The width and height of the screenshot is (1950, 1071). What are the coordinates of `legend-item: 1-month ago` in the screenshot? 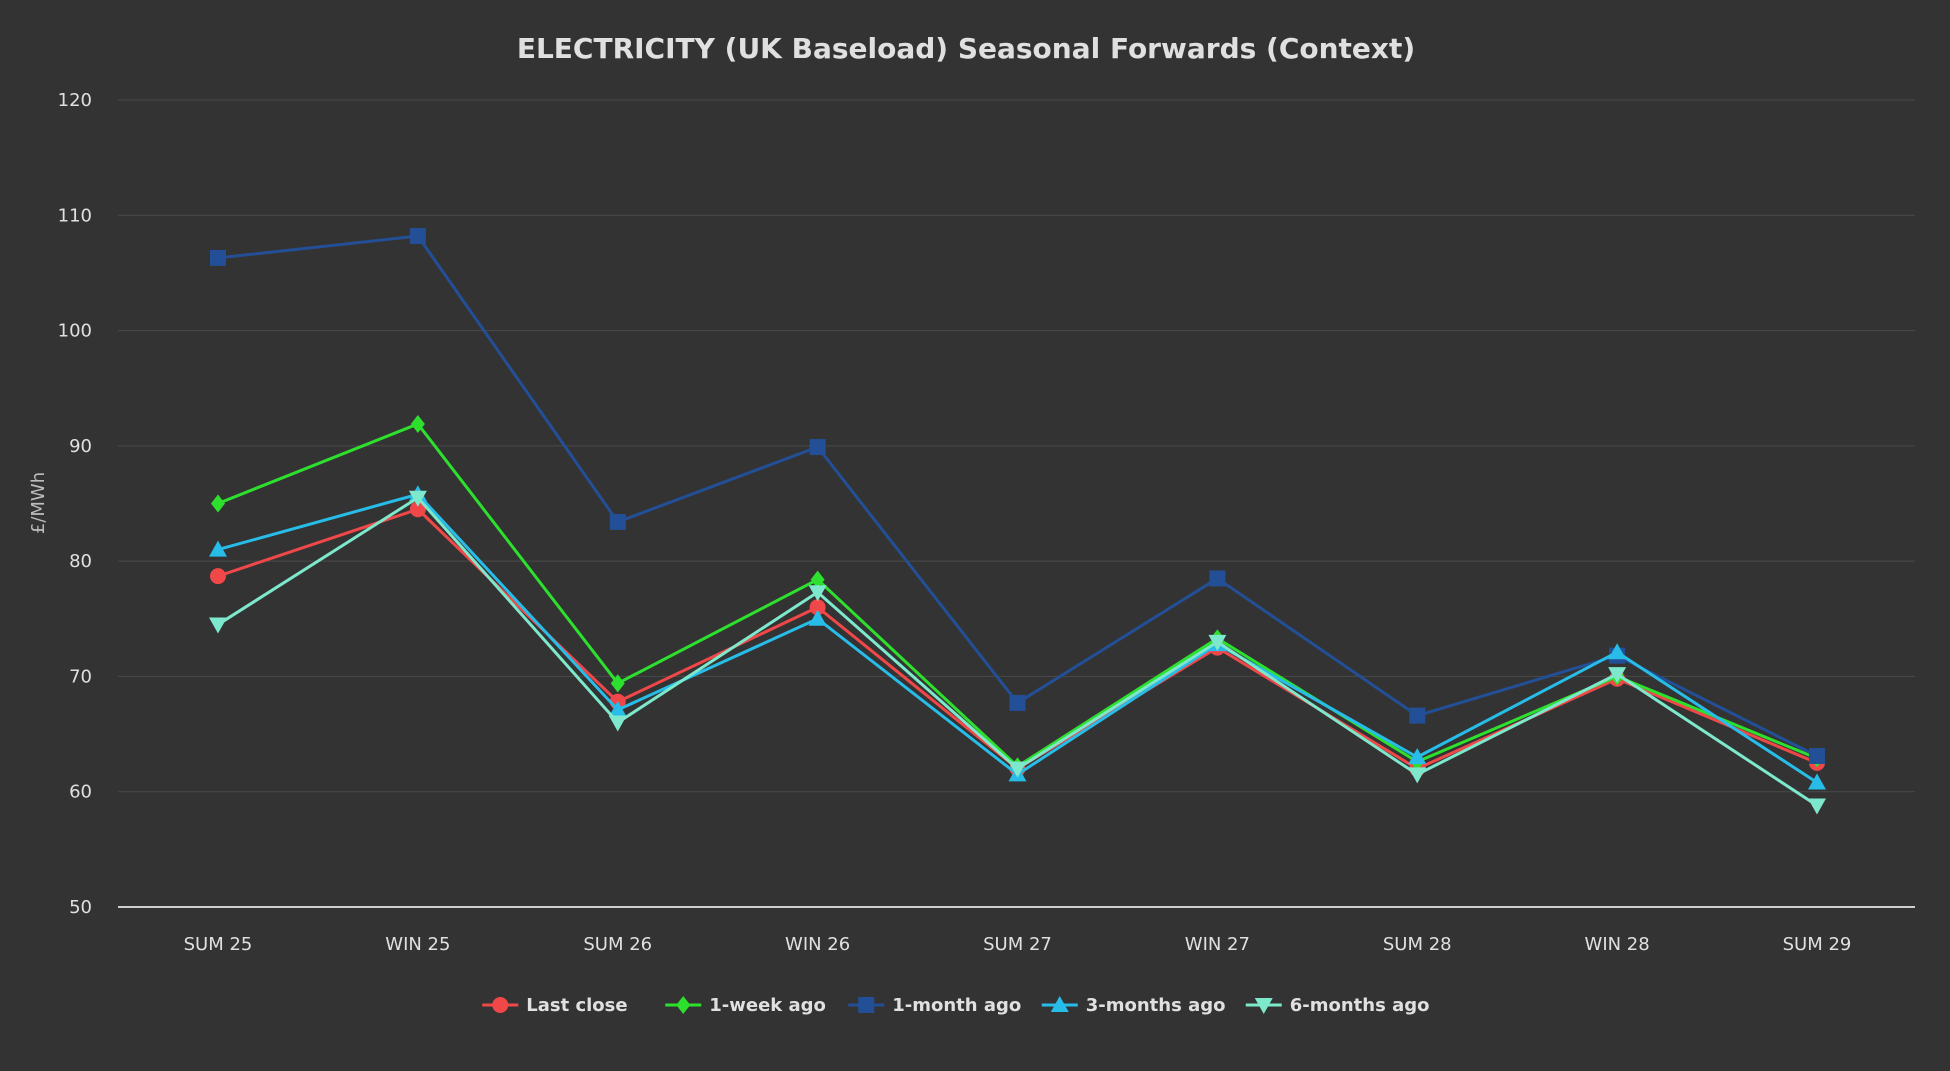 It's located at (934, 1005).